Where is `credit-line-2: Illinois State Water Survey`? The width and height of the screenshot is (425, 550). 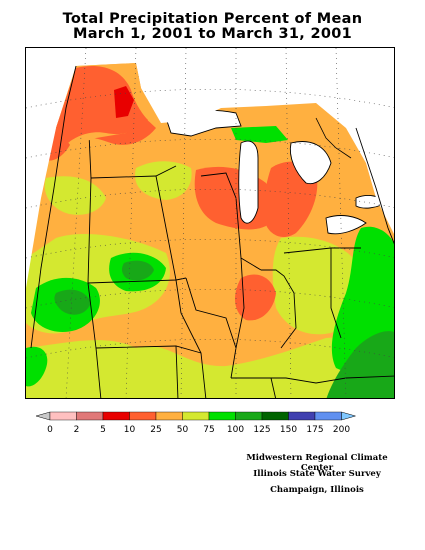 credit-line-2: Illinois State Water Survey is located at coordinates (317, 474).